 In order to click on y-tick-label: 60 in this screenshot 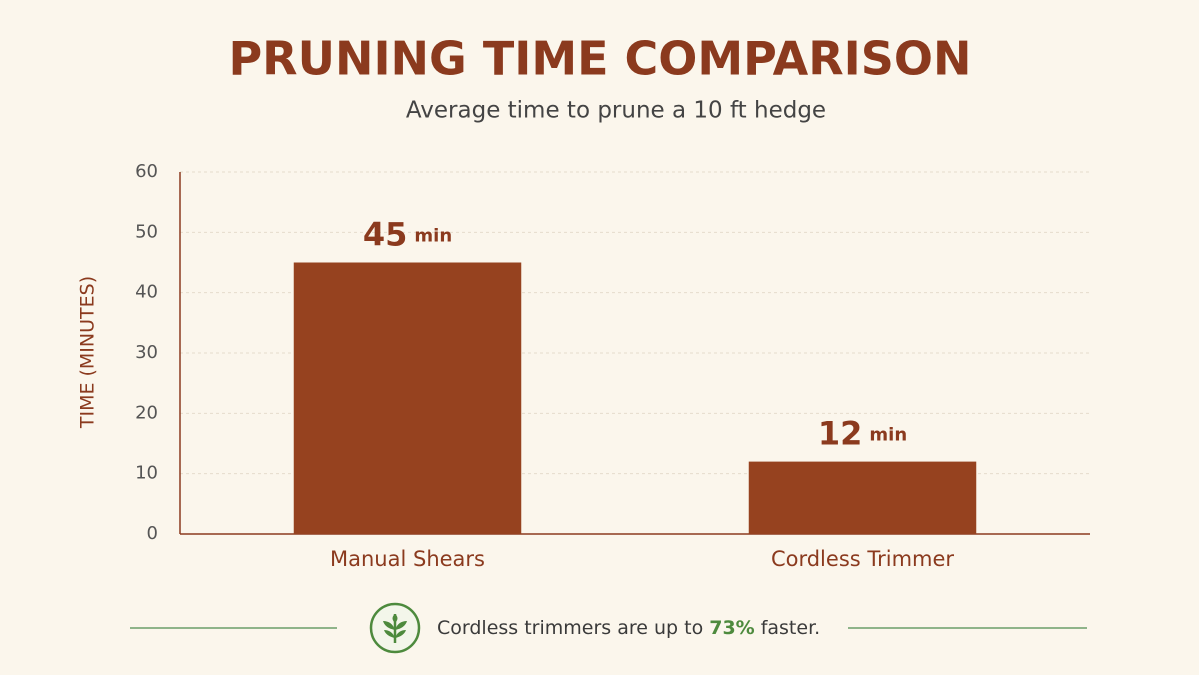, I will do `click(146, 171)`.